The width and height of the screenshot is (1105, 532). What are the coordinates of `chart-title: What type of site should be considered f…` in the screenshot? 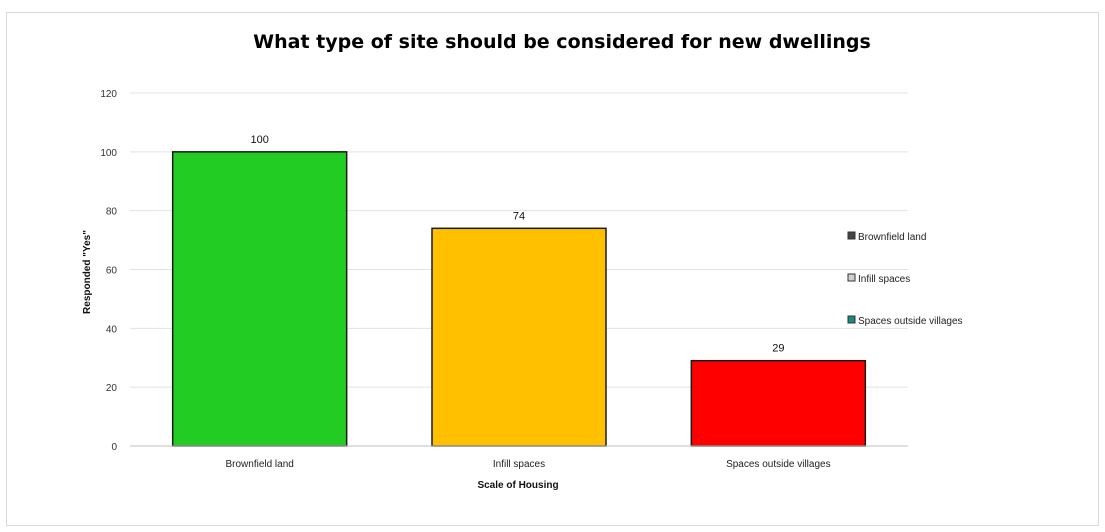 It's located at (562, 42).